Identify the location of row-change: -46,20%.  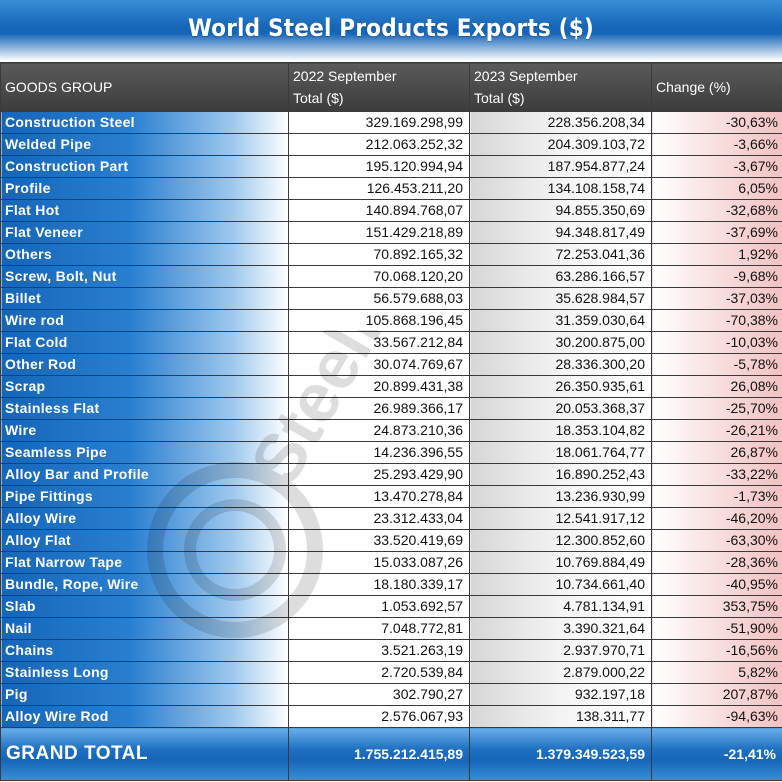
(716, 518).